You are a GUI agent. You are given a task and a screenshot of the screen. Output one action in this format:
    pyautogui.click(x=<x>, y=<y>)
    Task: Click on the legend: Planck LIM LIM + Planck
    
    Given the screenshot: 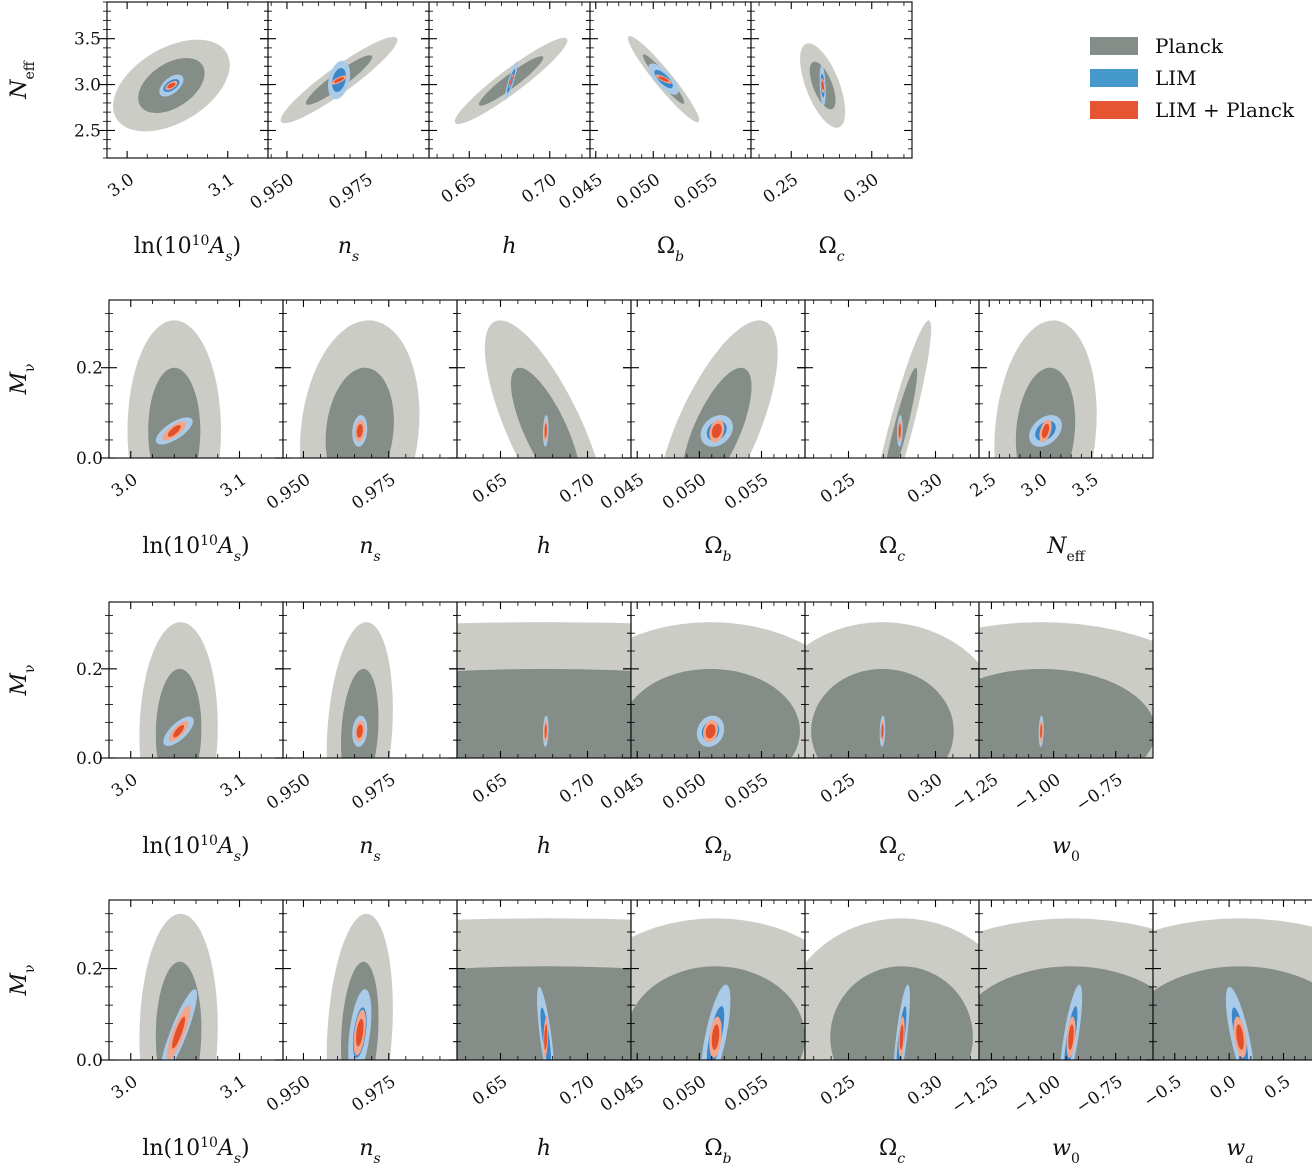 What is the action you would take?
    pyautogui.click(x=1192, y=78)
    